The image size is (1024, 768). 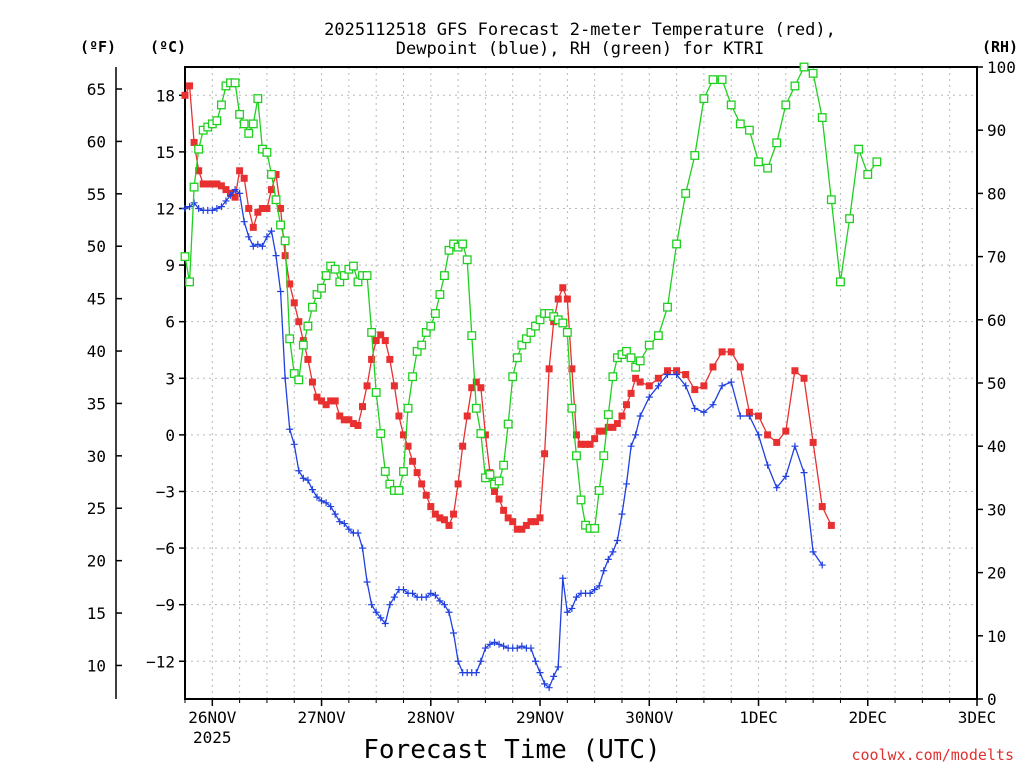 I want to click on rh-tick-label: 90, so click(x=996, y=130).